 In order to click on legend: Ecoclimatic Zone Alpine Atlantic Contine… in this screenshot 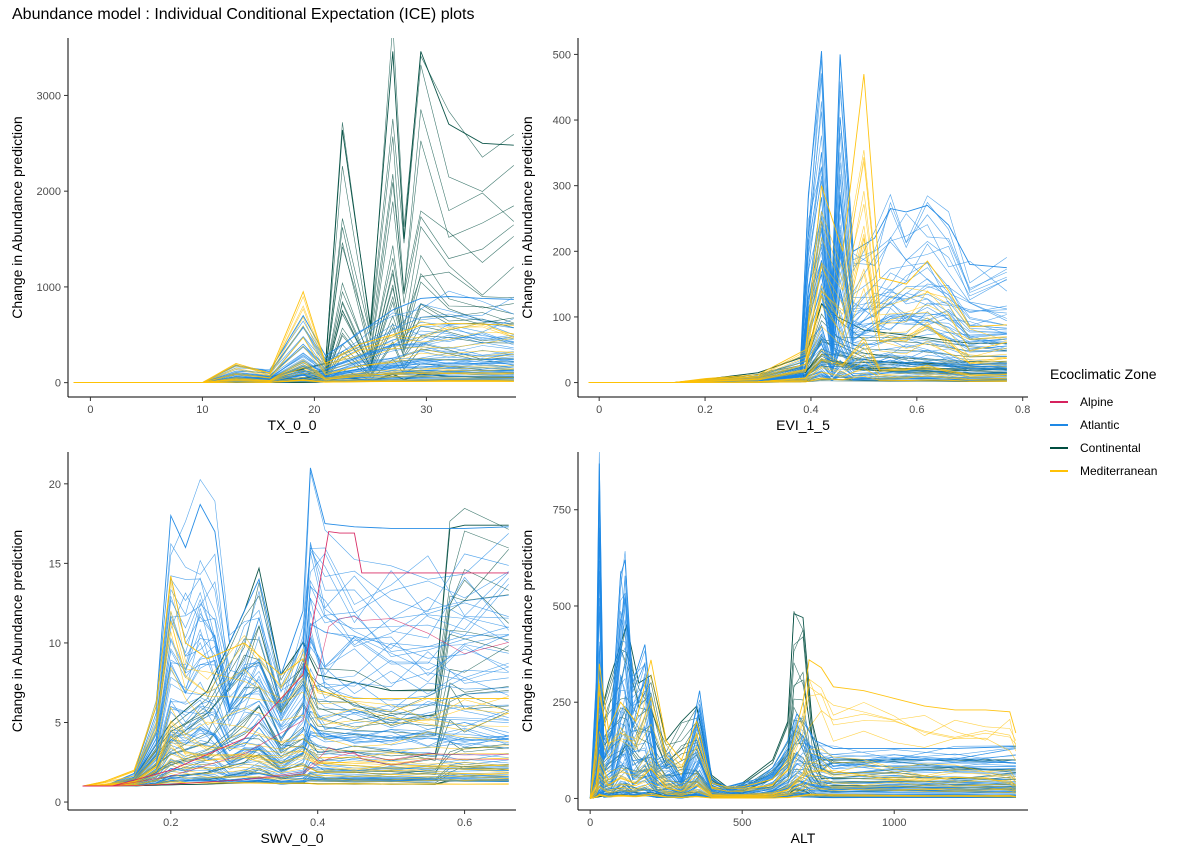, I will do `click(1103, 424)`.